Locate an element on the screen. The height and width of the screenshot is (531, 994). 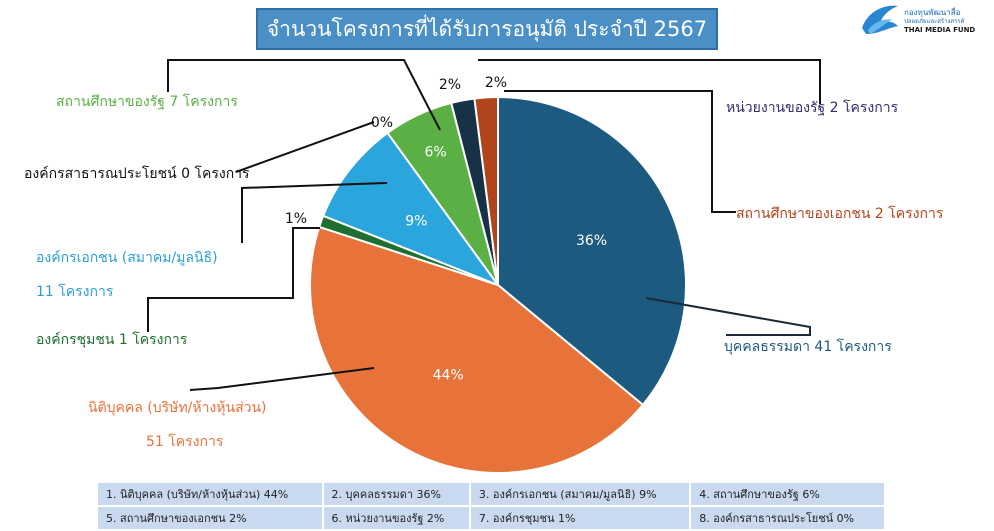
slice-percent-label: 36% is located at coordinates (591, 241).